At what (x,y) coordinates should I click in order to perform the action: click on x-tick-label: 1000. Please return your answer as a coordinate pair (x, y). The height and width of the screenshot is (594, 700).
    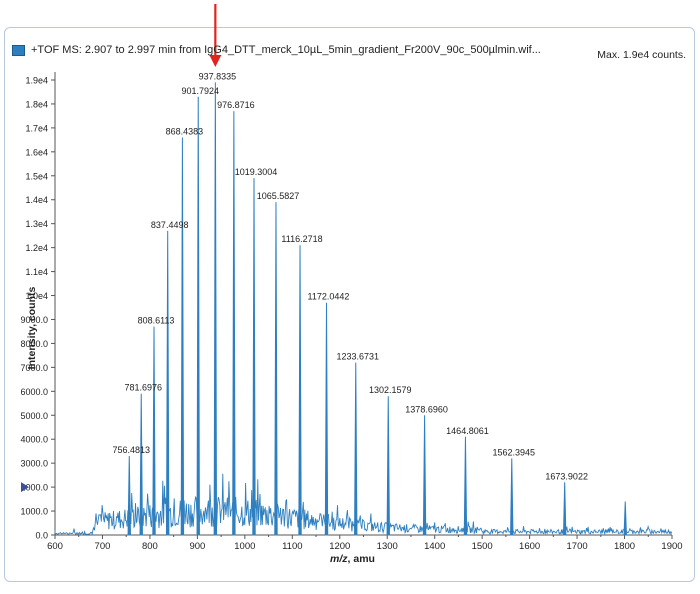
    Looking at the image, I should click on (244, 546).